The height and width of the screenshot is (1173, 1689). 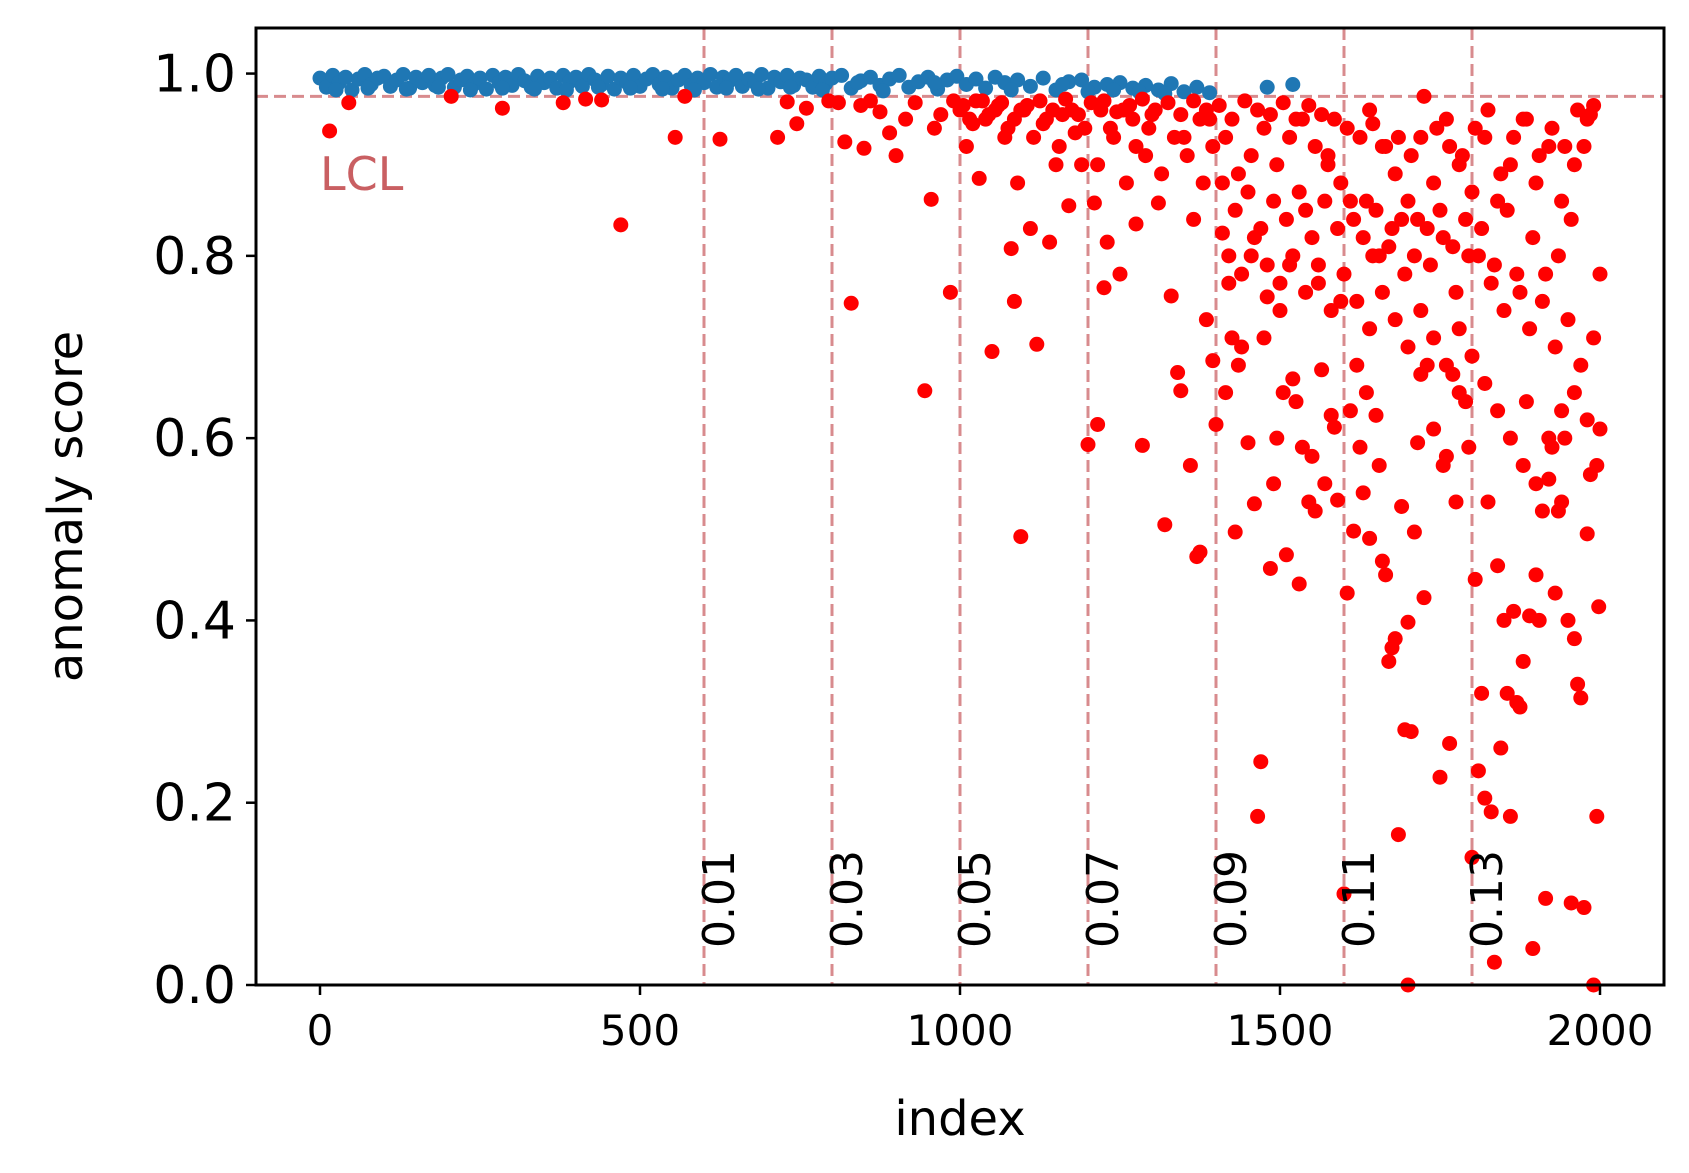 What do you see at coordinates (847, 899) in the screenshot?
I see `threshold-label: 0.03` at bounding box center [847, 899].